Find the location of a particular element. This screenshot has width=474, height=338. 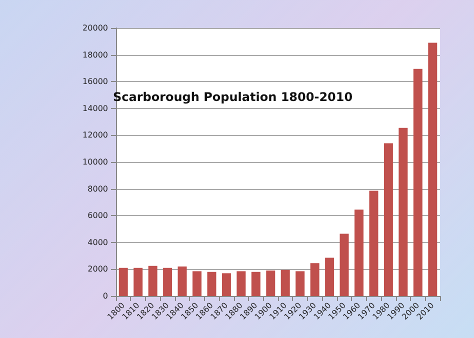

y-tick-label: 4000 is located at coordinates (98, 242).